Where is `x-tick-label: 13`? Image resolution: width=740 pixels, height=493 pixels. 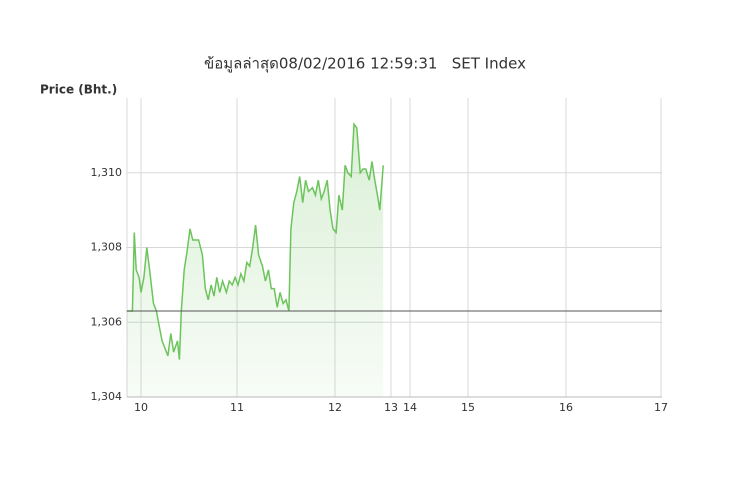 x-tick-label: 13 is located at coordinates (391, 407).